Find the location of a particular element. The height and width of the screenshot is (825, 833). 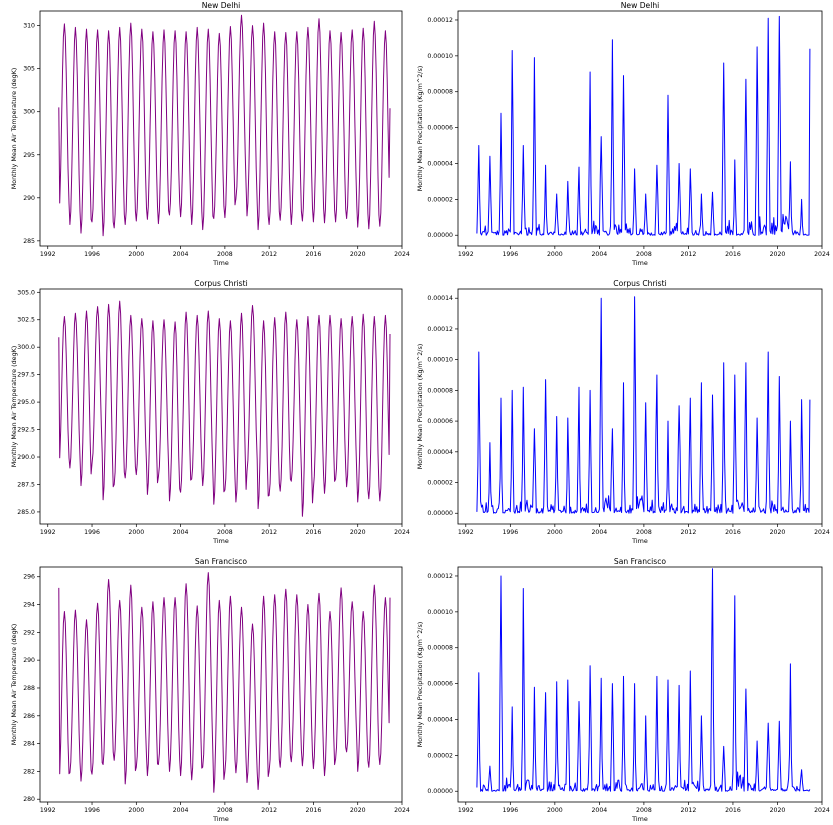

y-tick-label: 0.00004 is located at coordinates (440, 163).